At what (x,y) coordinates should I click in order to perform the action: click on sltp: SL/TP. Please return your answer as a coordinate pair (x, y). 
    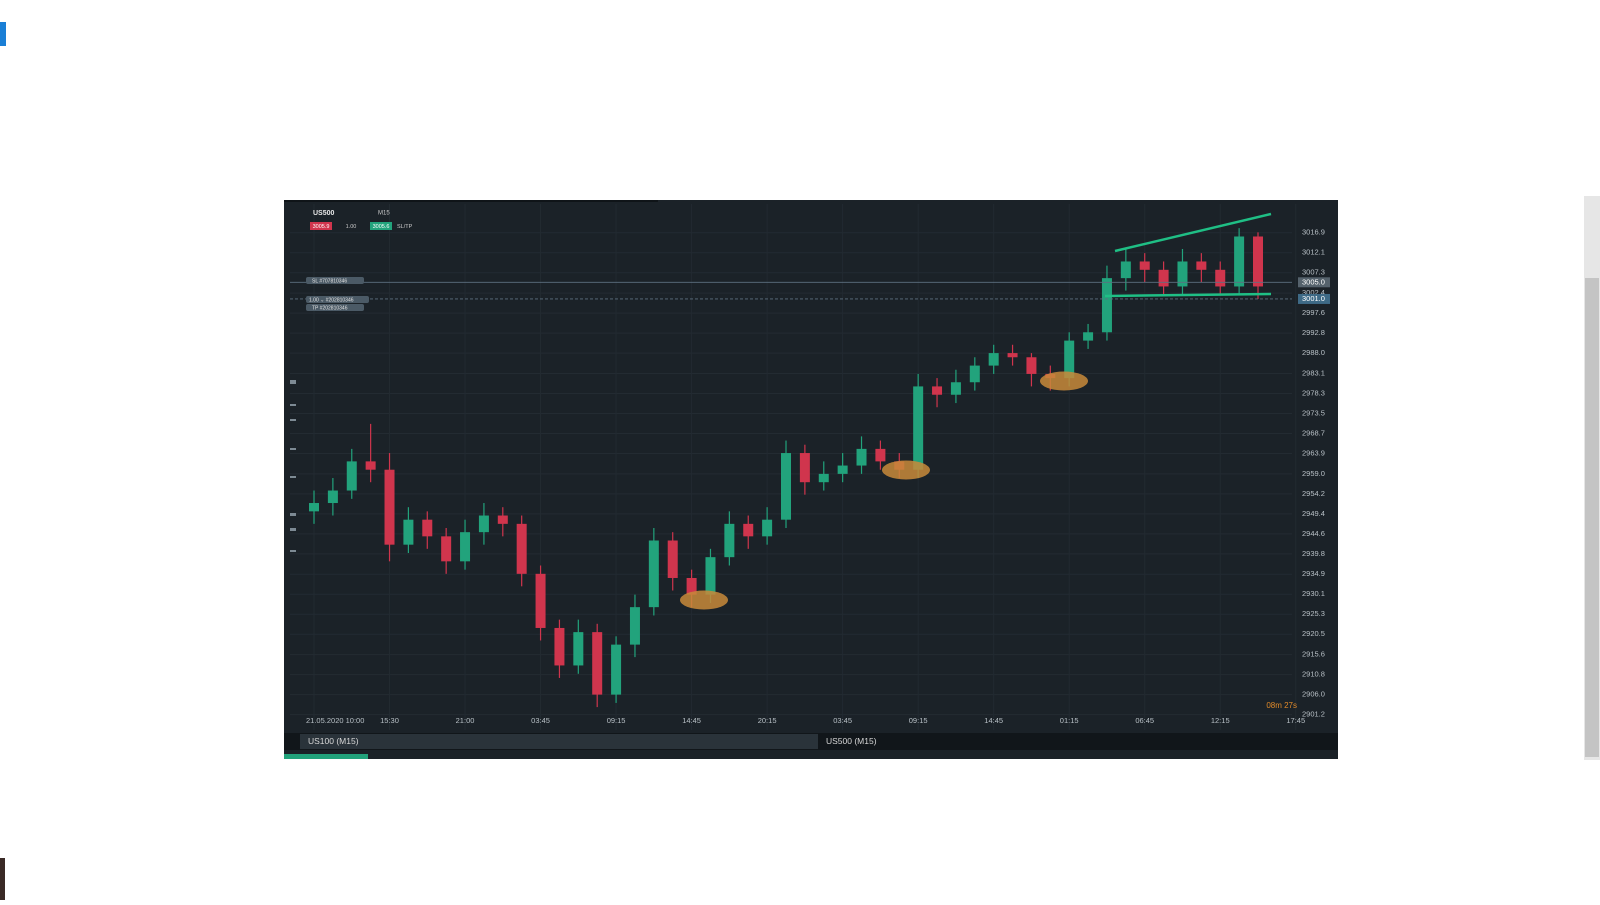
    Looking at the image, I should click on (405, 227).